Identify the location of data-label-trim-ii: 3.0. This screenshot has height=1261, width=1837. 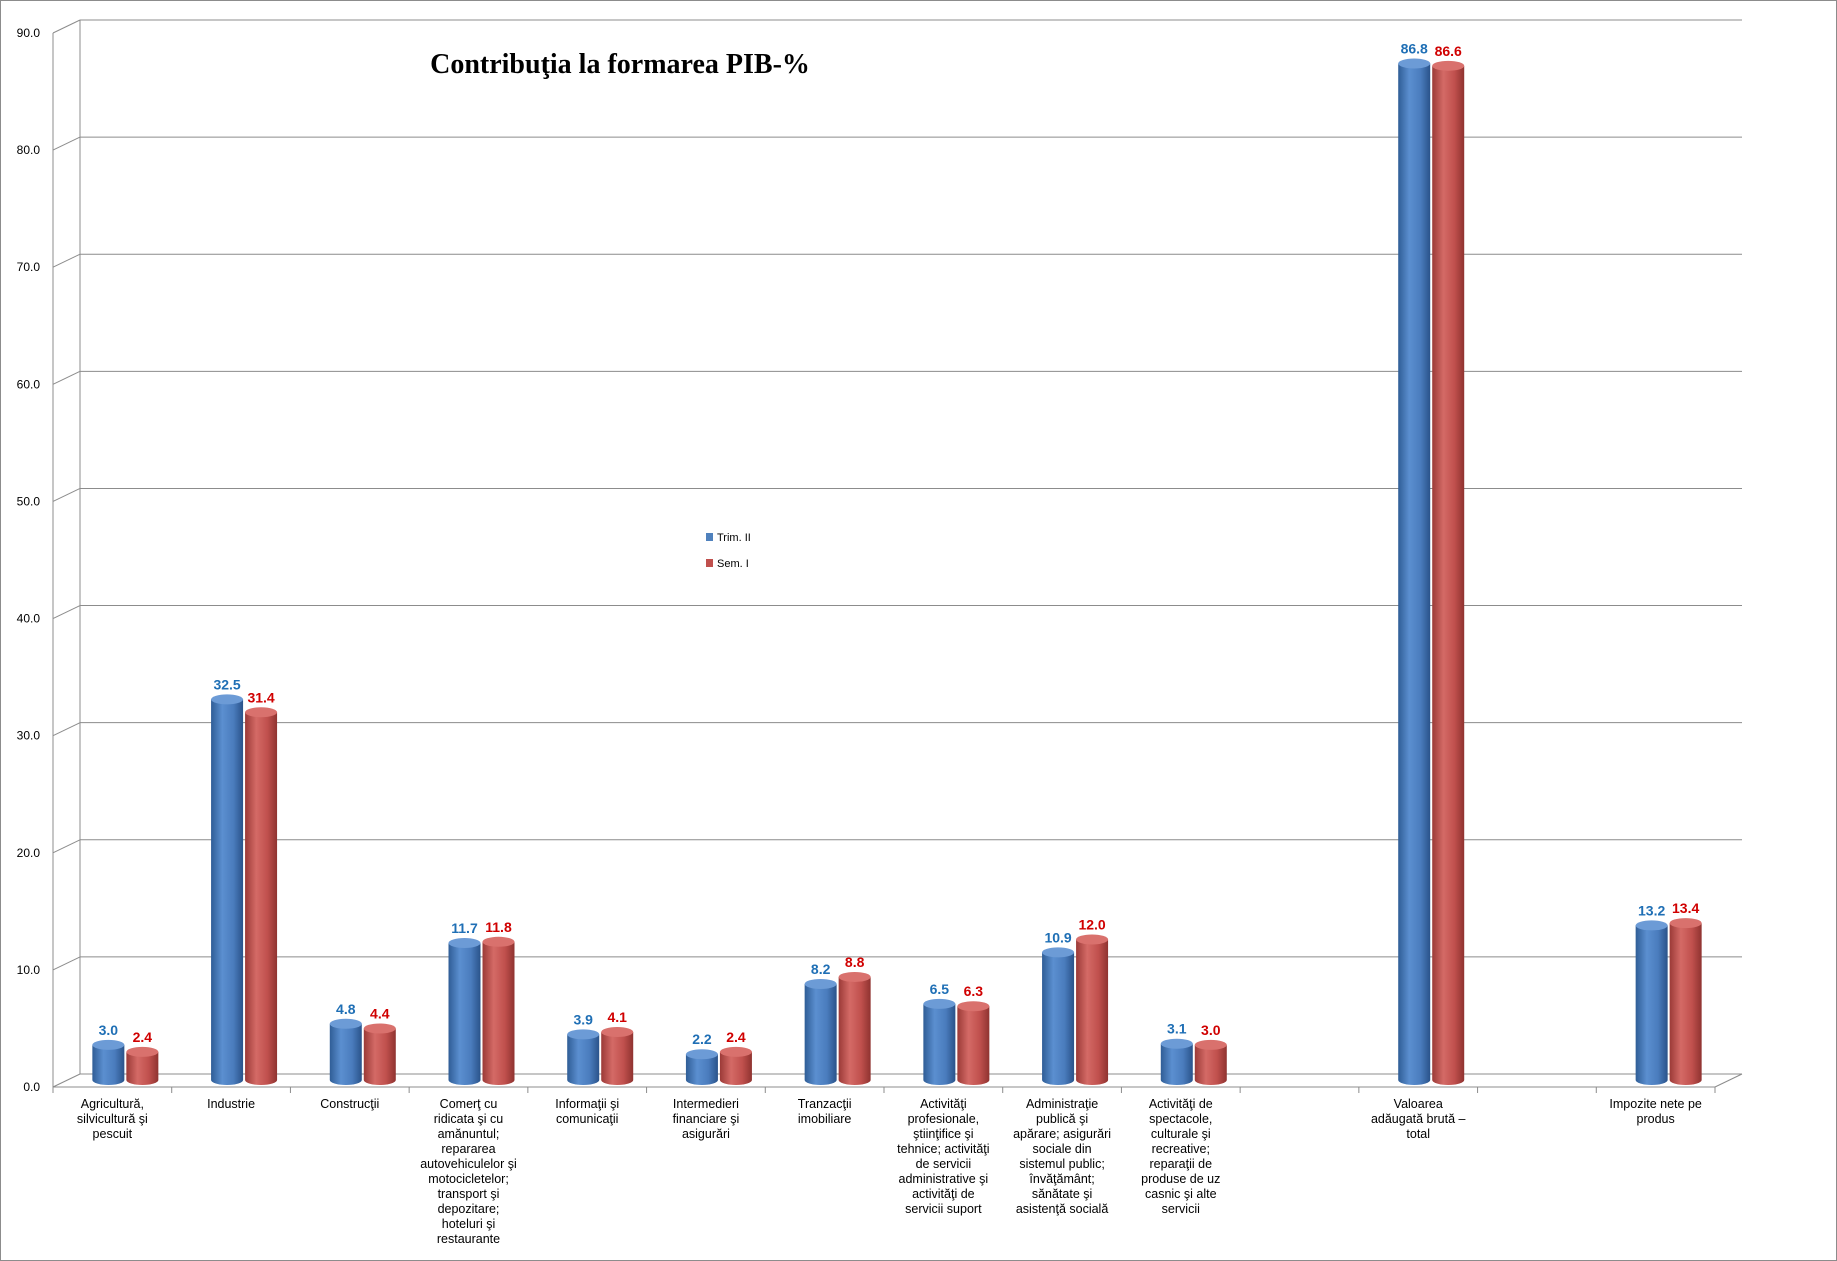
(109, 1030).